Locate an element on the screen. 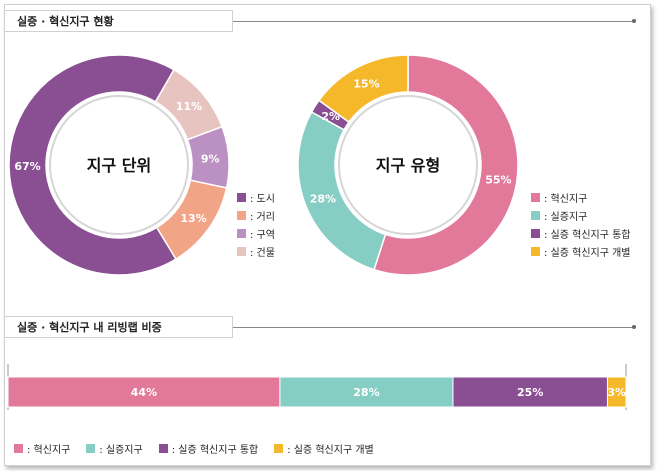 The width and height of the screenshot is (658, 471). district-unit-legend-item-0: : 도시 is located at coordinates (256, 197).